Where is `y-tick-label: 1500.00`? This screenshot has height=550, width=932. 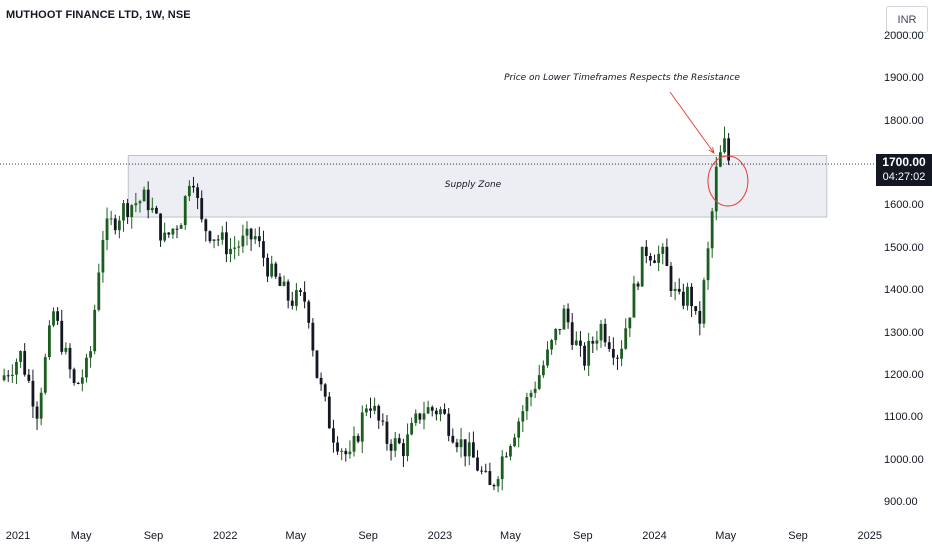 y-tick-label: 1500.00 is located at coordinates (904, 247).